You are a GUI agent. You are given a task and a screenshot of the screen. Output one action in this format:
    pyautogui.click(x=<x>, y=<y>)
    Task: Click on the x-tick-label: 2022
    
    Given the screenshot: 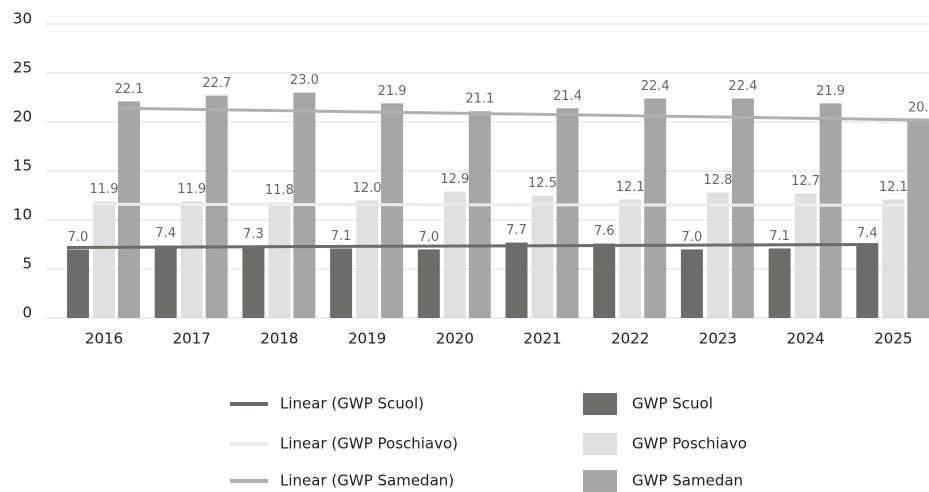 What is the action you would take?
    pyautogui.click(x=630, y=339)
    